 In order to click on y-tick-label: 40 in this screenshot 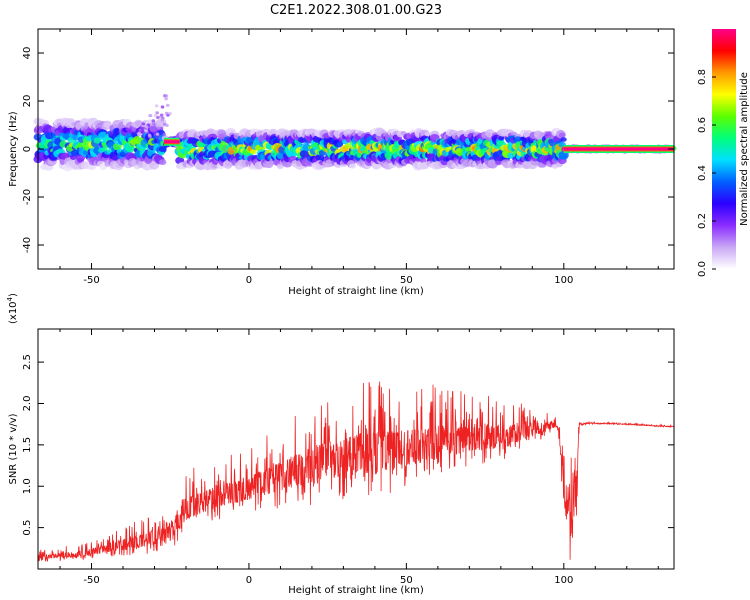, I will do `click(27, 53)`.